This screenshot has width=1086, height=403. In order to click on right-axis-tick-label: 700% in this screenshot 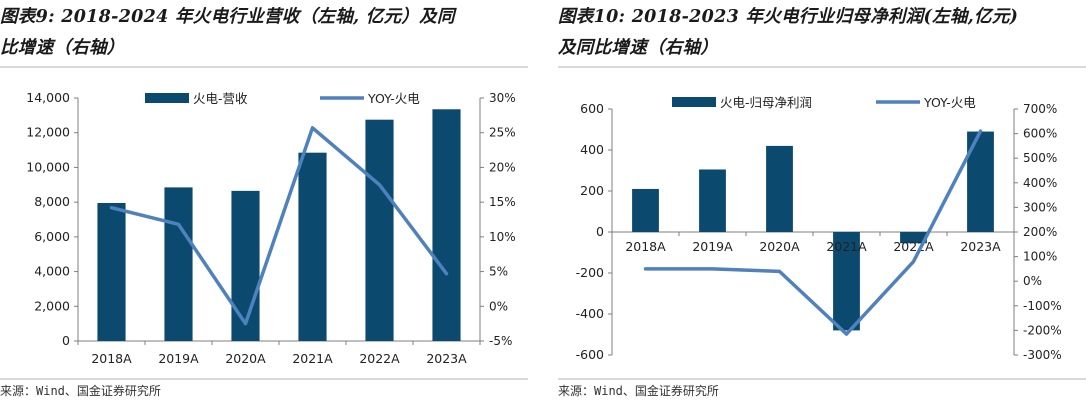, I will do `click(1040, 109)`.